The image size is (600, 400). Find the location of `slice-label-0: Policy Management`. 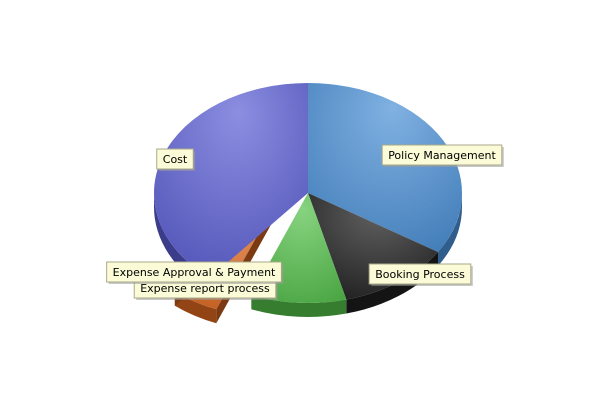

slice-label-0: Policy Management is located at coordinates (442, 155).